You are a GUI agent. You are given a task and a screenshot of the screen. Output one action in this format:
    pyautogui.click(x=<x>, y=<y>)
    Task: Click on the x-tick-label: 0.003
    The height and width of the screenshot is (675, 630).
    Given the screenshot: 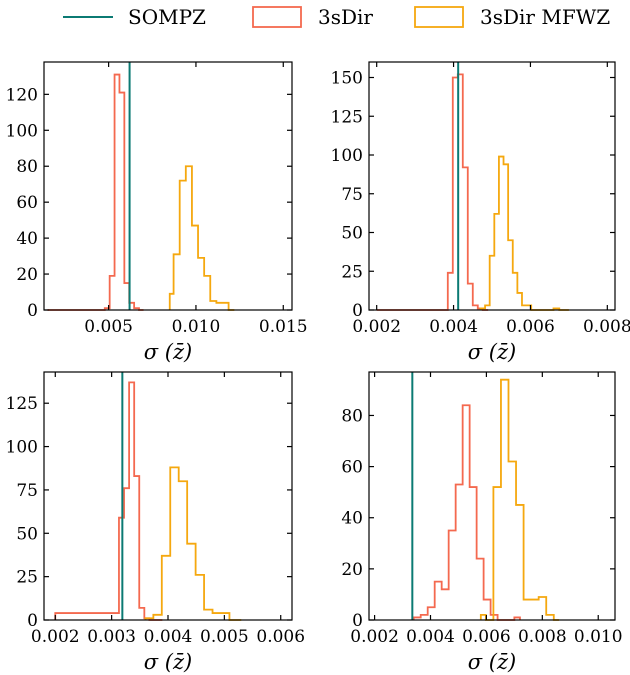 What is the action you would take?
    pyautogui.click(x=111, y=637)
    